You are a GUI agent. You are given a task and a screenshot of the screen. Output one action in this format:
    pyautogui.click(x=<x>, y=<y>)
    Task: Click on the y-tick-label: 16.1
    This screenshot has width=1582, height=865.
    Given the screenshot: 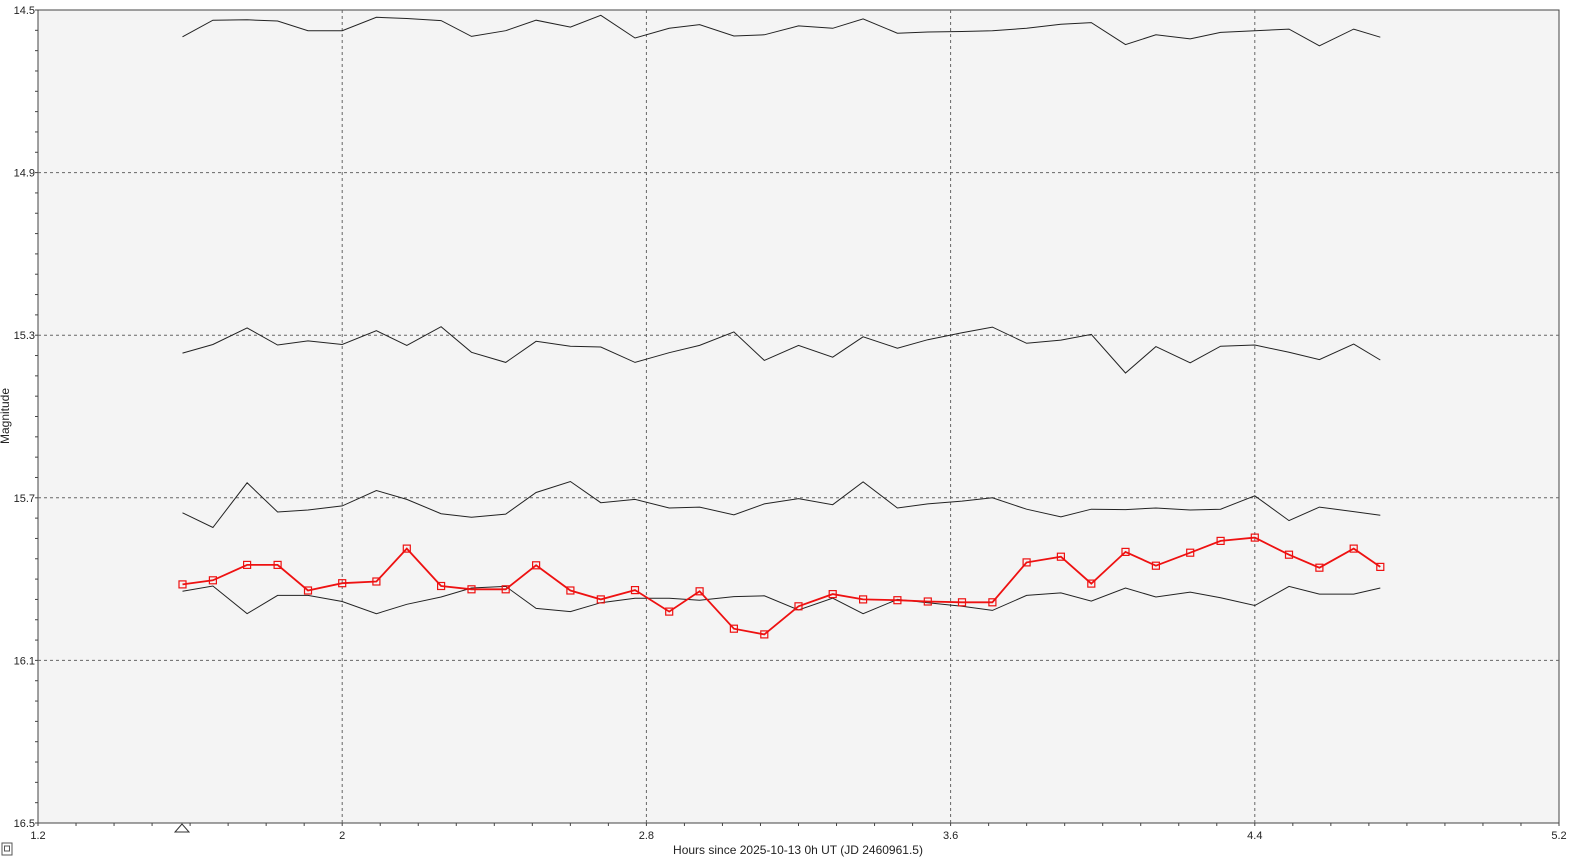 What is the action you would take?
    pyautogui.click(x=24, y=661)
    